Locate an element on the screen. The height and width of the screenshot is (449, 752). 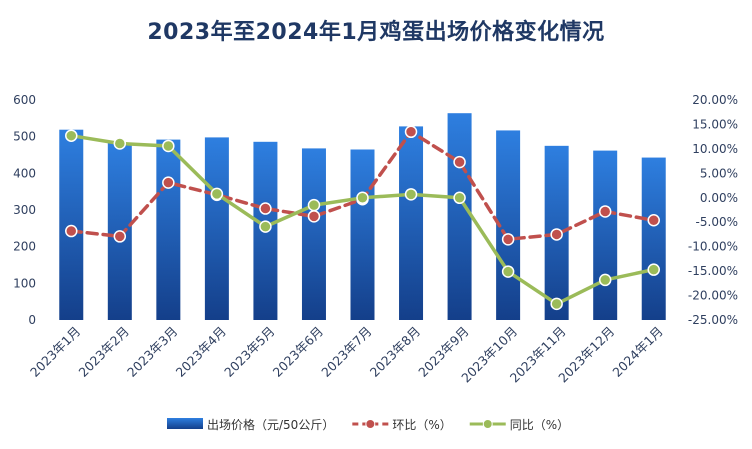
right-axis-tick-label: -15.00% is located at coordinates (713, 271).